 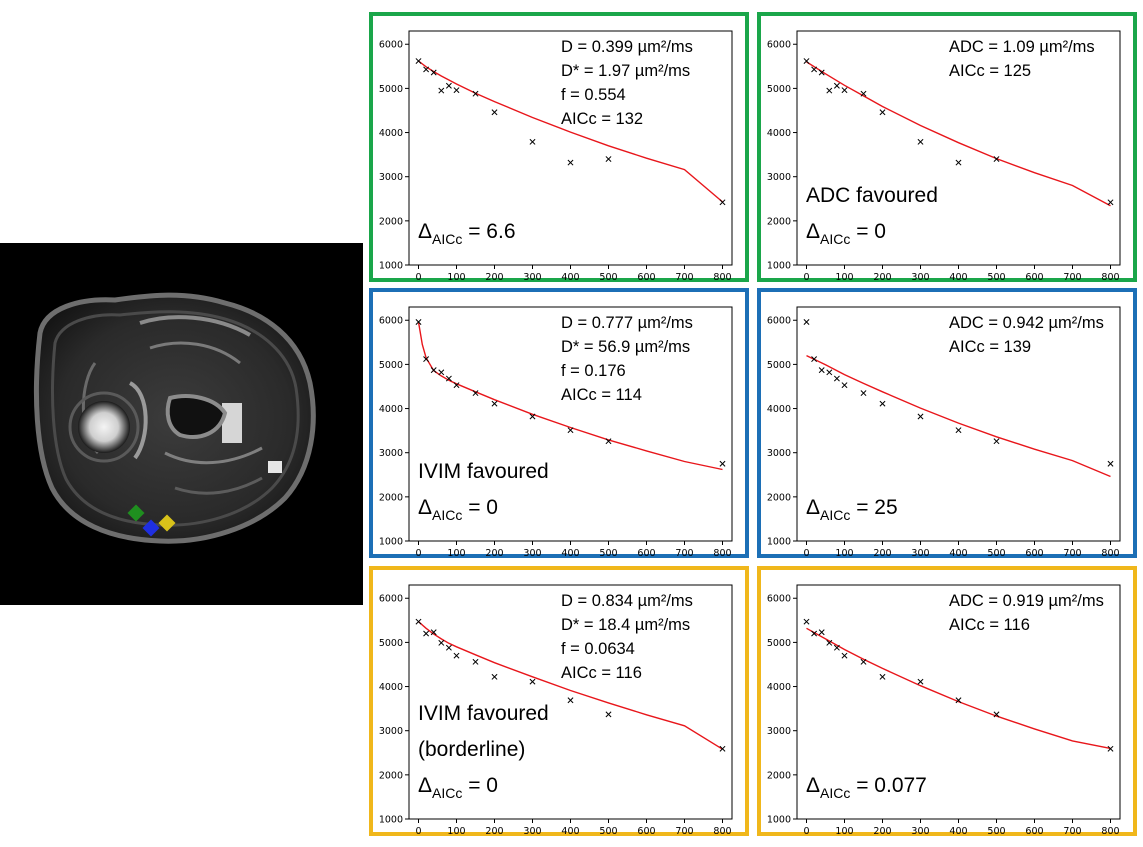 I want to click on roi-yellow-marker, so click(x=167, y=523).